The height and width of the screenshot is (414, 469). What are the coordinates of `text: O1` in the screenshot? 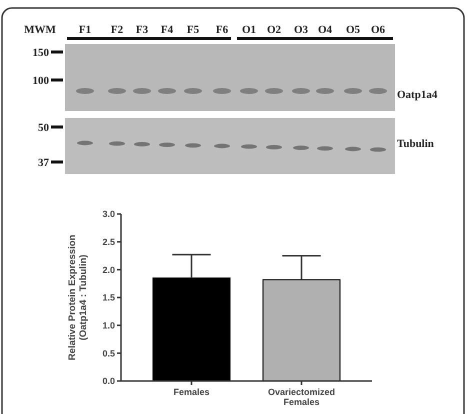 It's located at (249, 30).